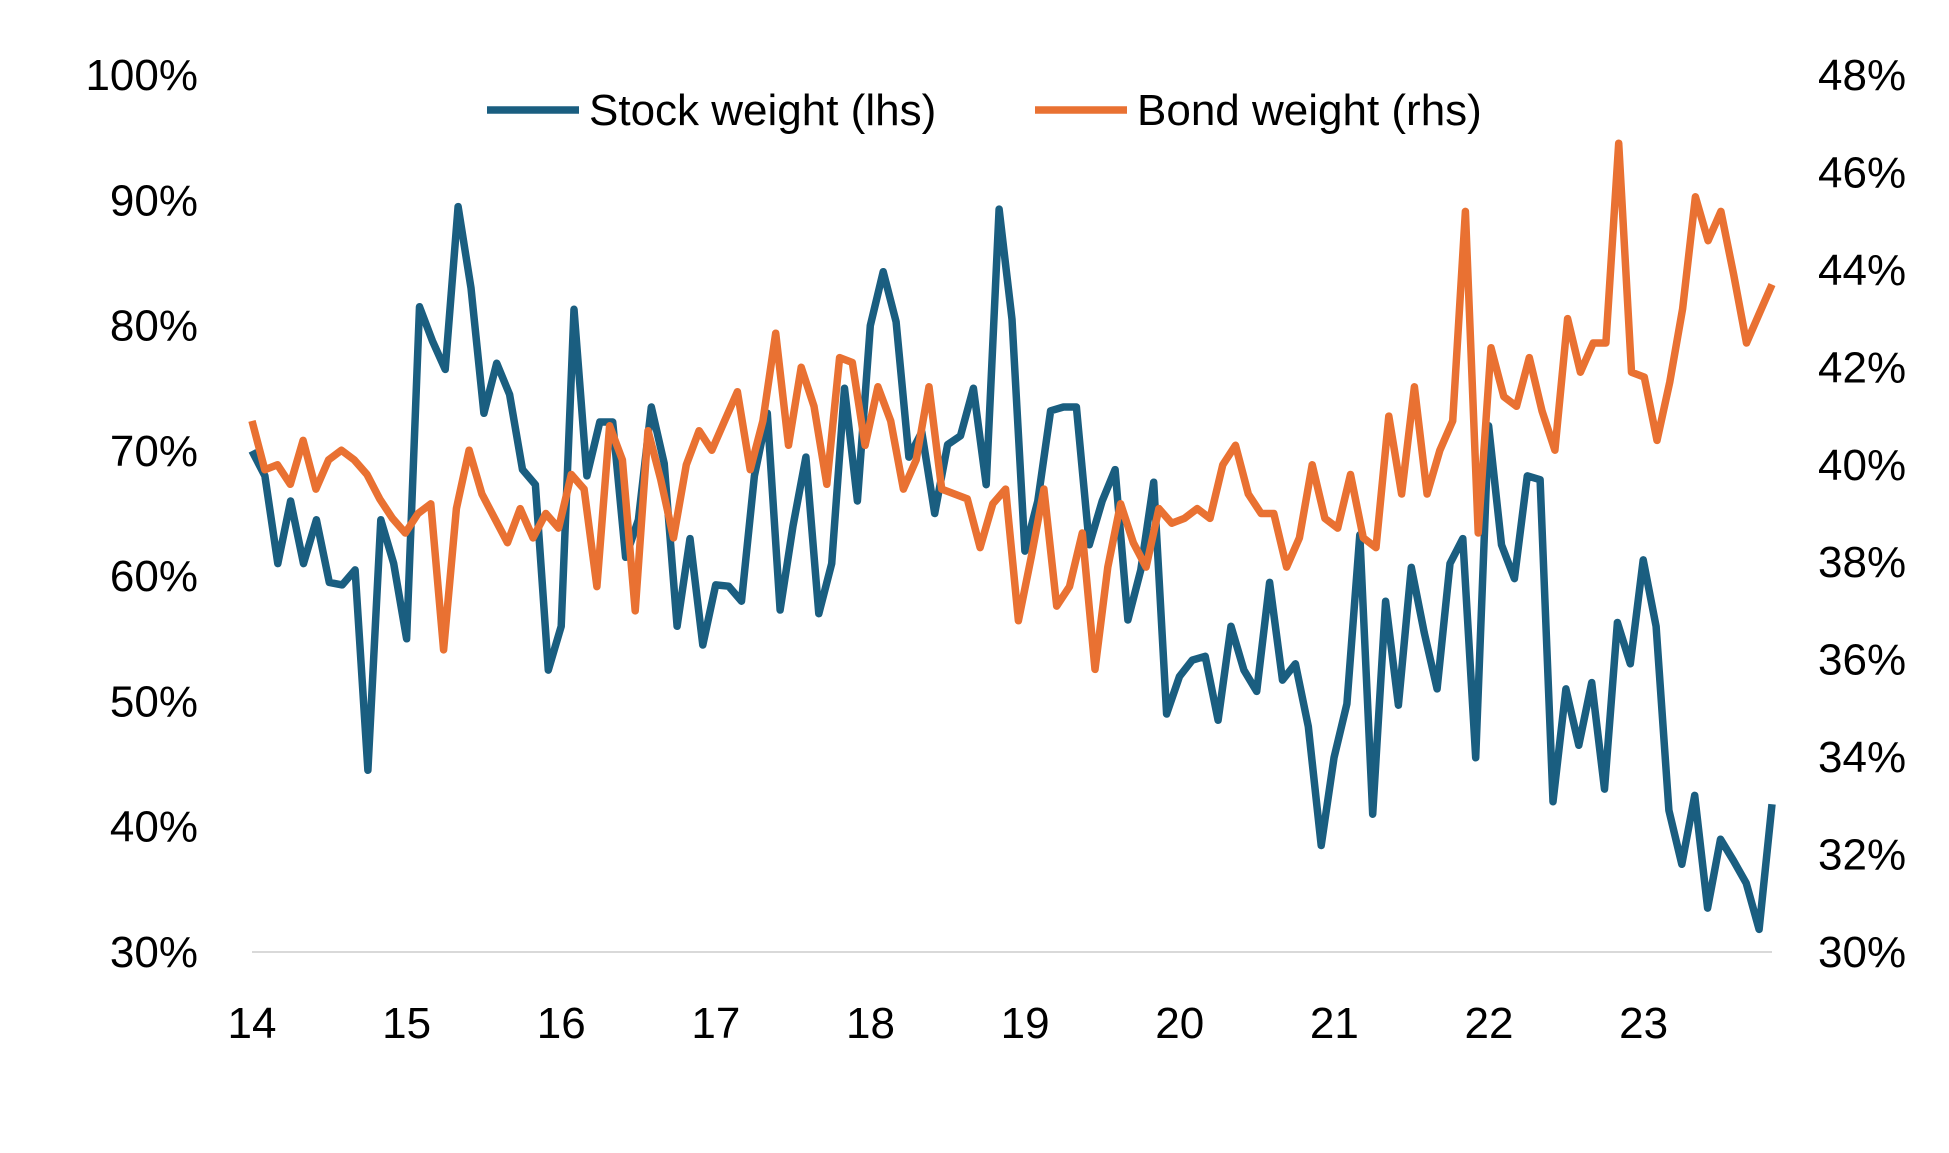 Image resolution: width=1949 pixels, height=1153 pixels. Describe the element at coordinates (1862, 757) in the screenshot. I see `right-axis-tick-label: 34%` at that location.